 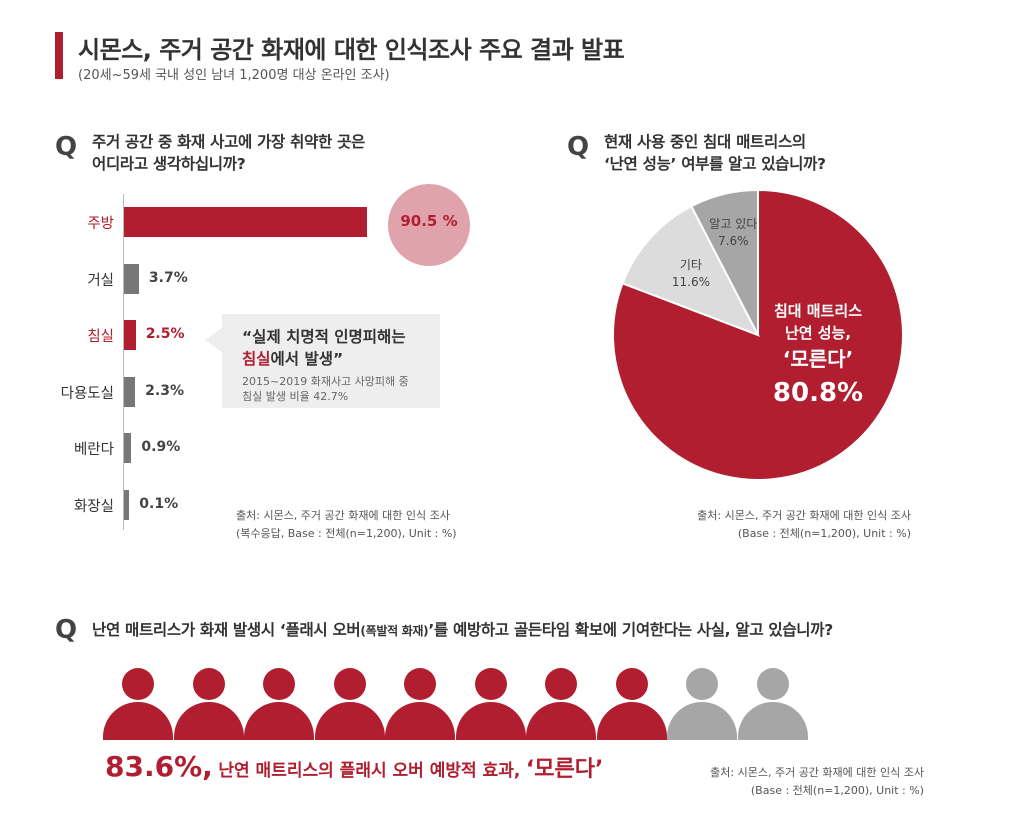 What do you see at coordinates (818, 359) in the screenshot?
I see `pie-main-label-line3: ‘모른다’` at bounding box center [818, 359].